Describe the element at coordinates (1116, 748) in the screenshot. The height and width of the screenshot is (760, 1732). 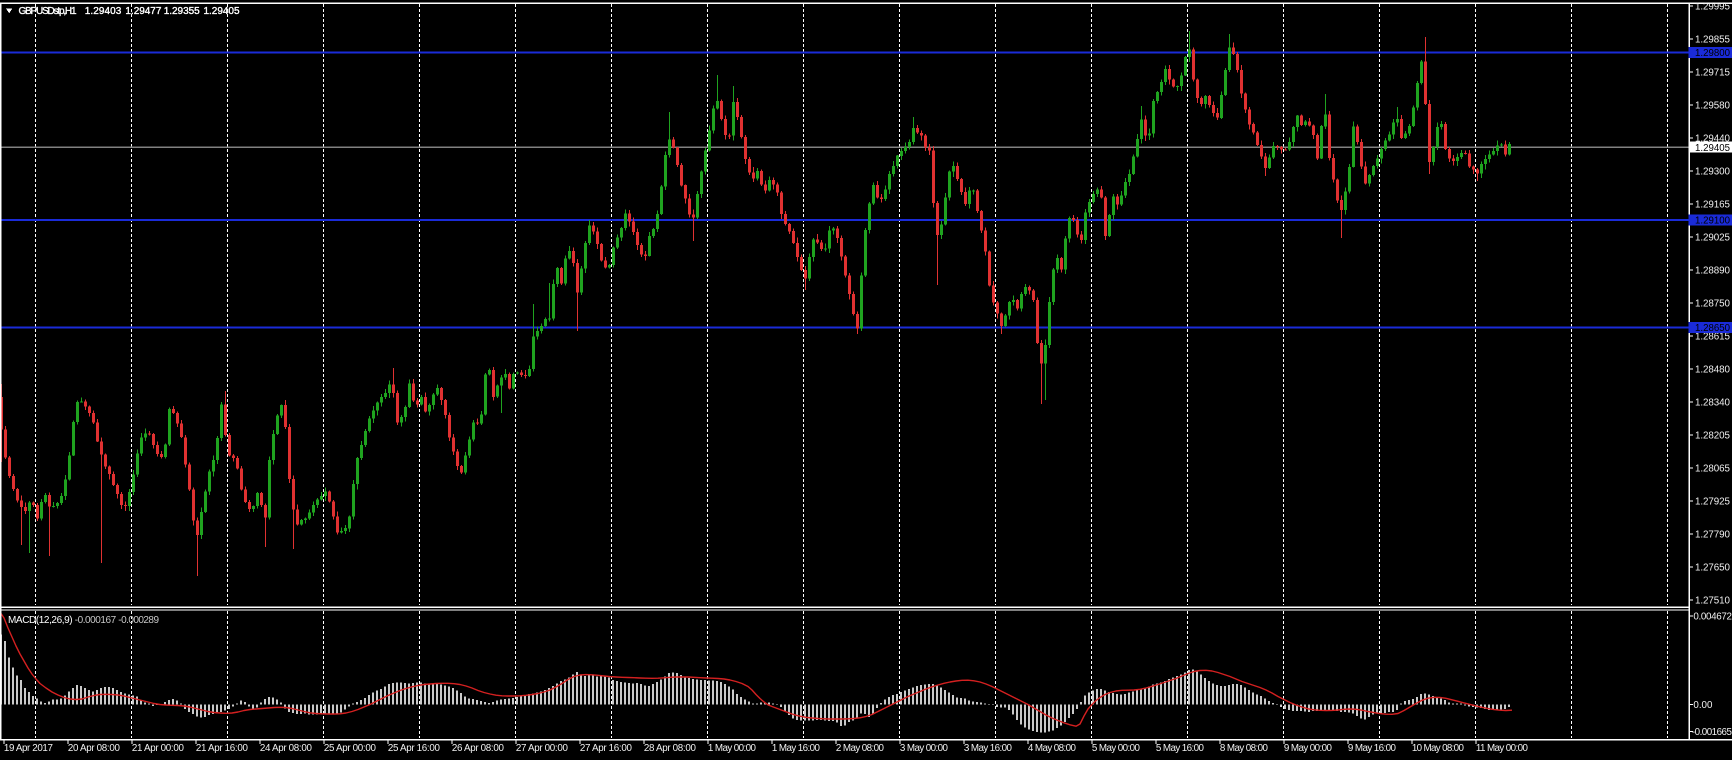
I see `svg-text: 5 May 00:00` at that location.